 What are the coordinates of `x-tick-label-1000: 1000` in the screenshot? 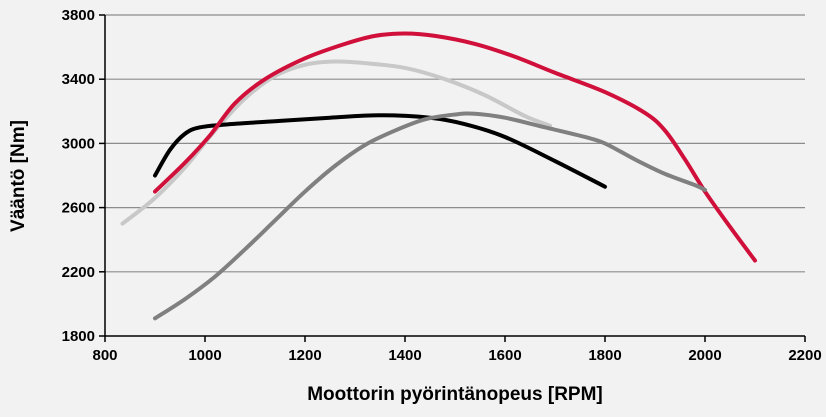 It's located at (204, 355).